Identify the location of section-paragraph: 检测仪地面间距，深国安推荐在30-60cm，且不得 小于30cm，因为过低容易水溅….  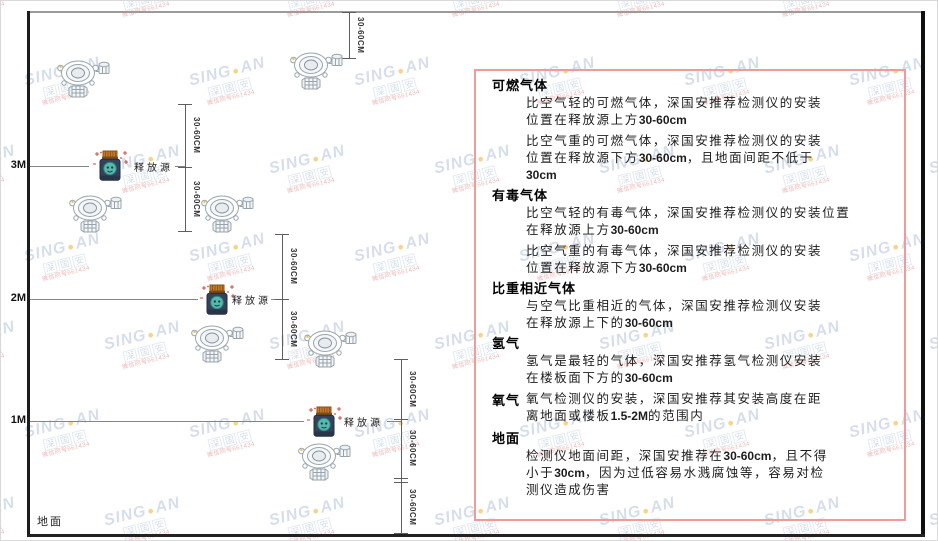
(677, 473).